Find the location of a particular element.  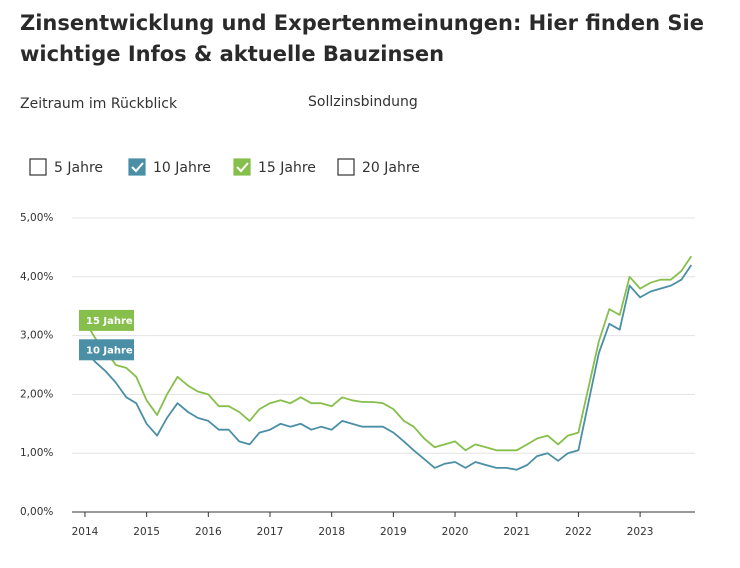

y-tick-label: 2,00% is located at coordinates (36, 394).